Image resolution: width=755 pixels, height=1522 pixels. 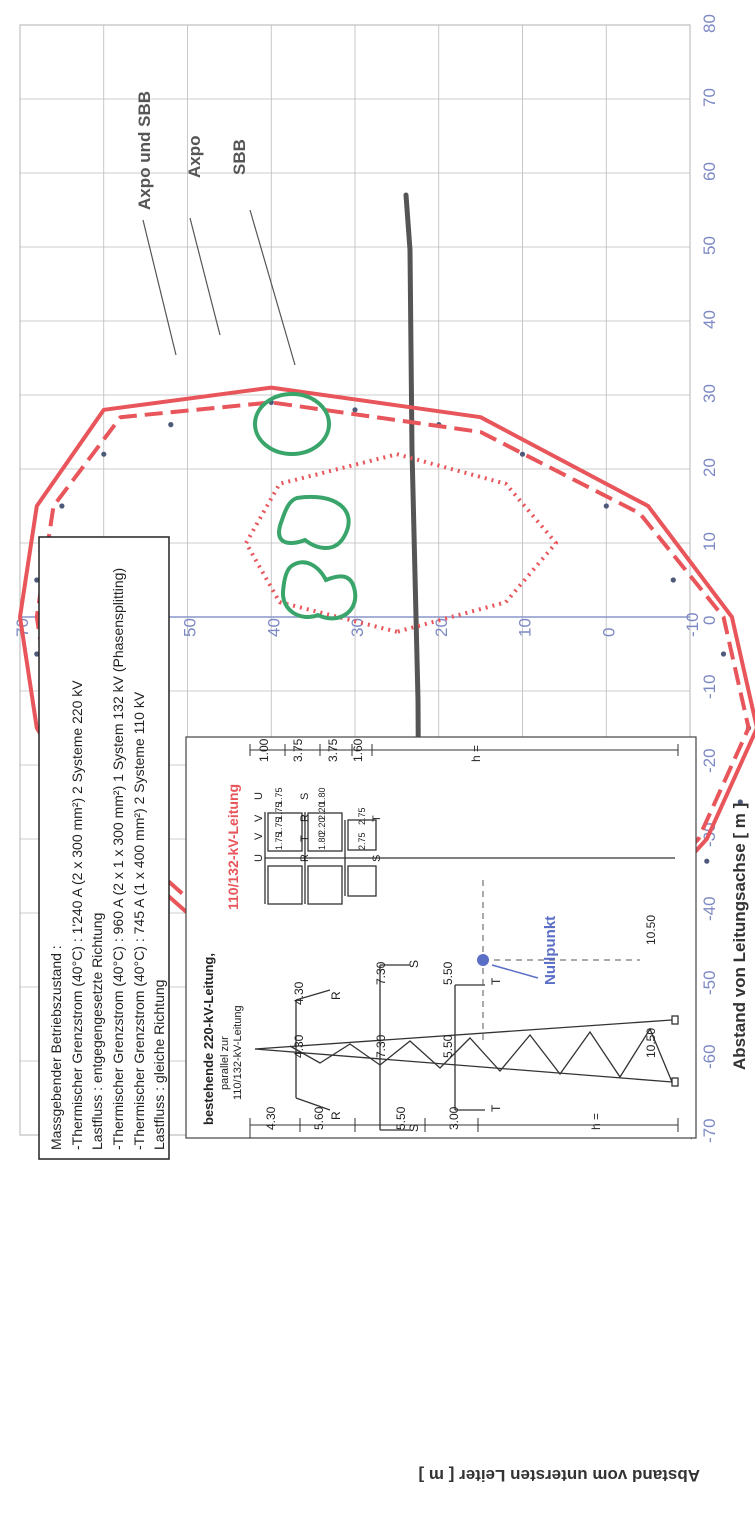 I want to click on x-tick-label: 10, so click(x=709, y=541).